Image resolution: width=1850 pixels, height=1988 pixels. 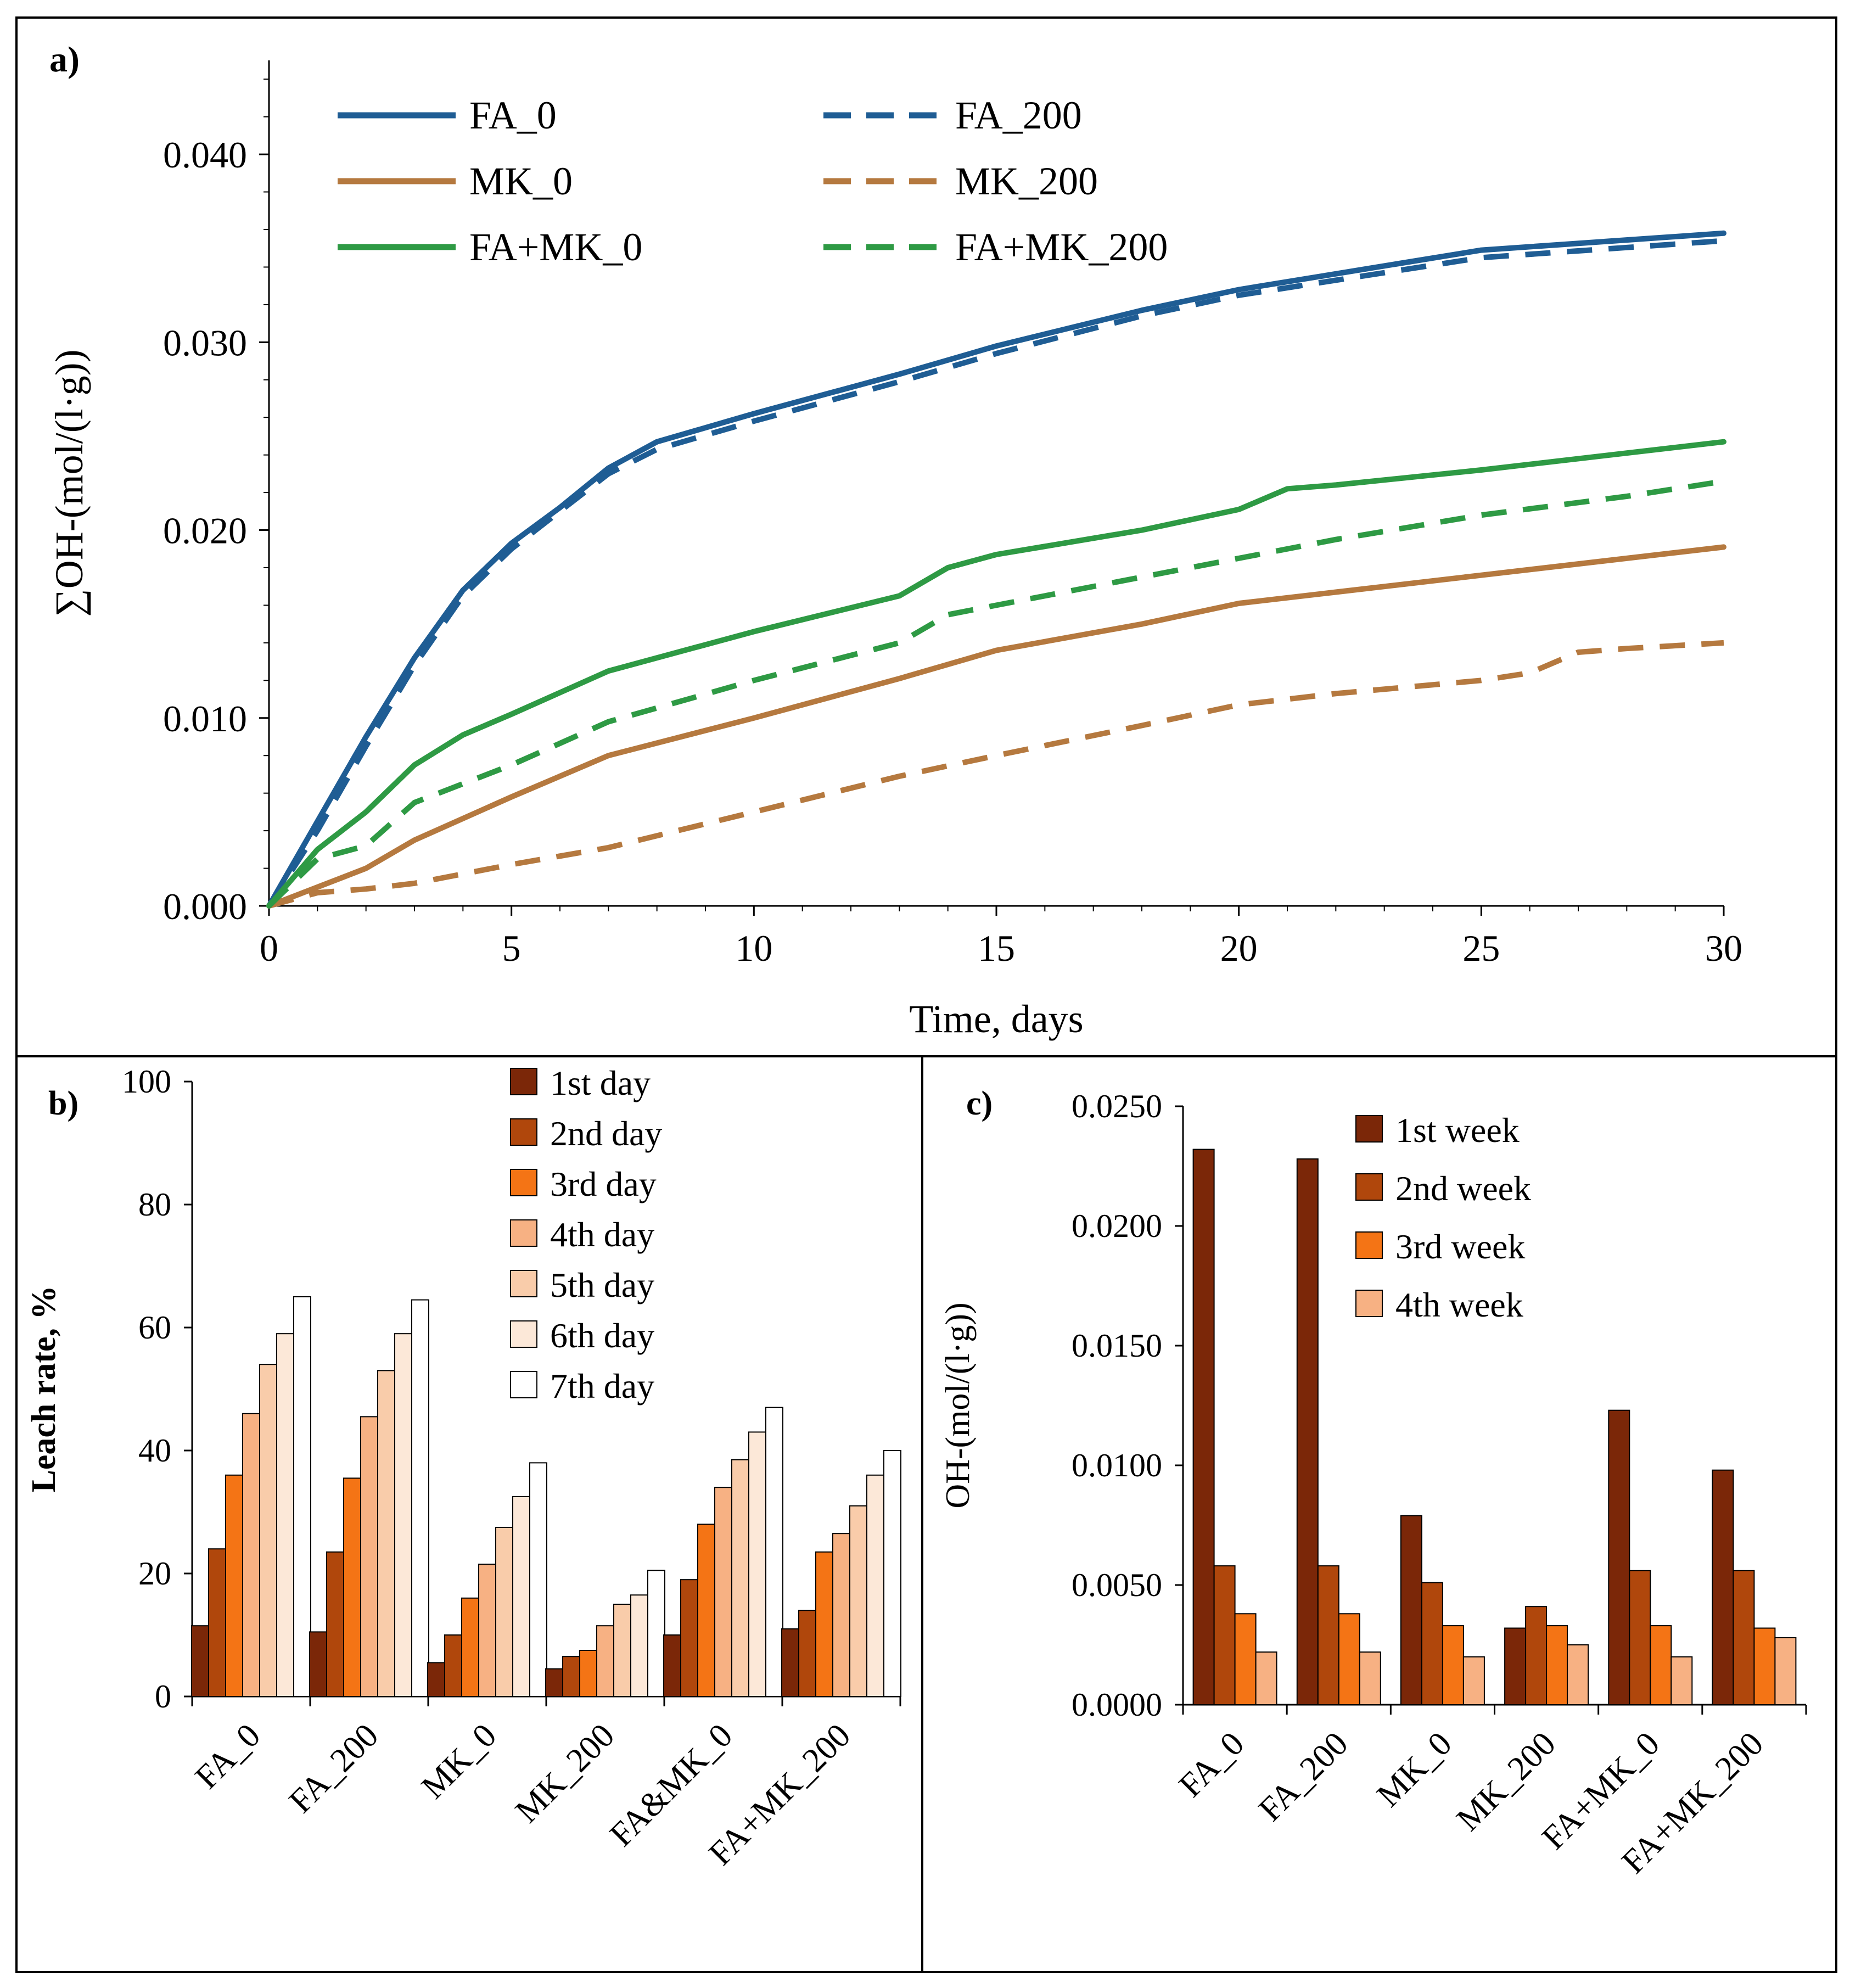 I want to click on c1-legend-label-1st-day: 1st day, so click(x=600, y=1082).